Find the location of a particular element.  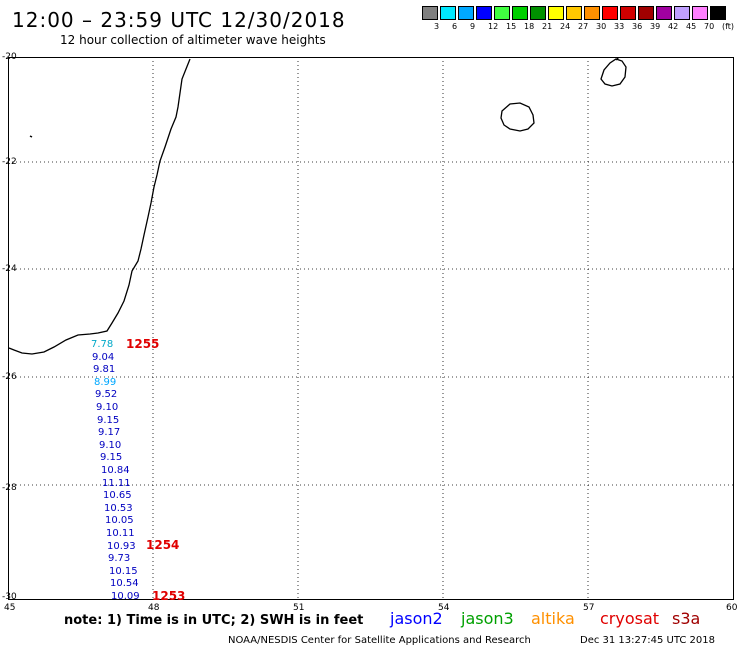

legend-label: 9 is located at coordinates (473, 26).